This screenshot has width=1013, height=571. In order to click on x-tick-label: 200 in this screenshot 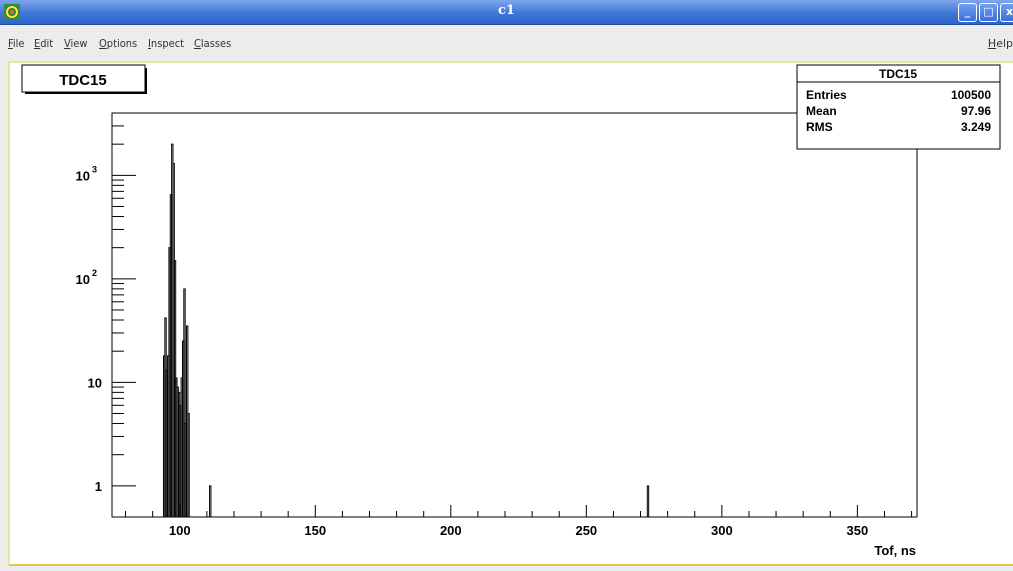, I will do `click(451, 530)`.